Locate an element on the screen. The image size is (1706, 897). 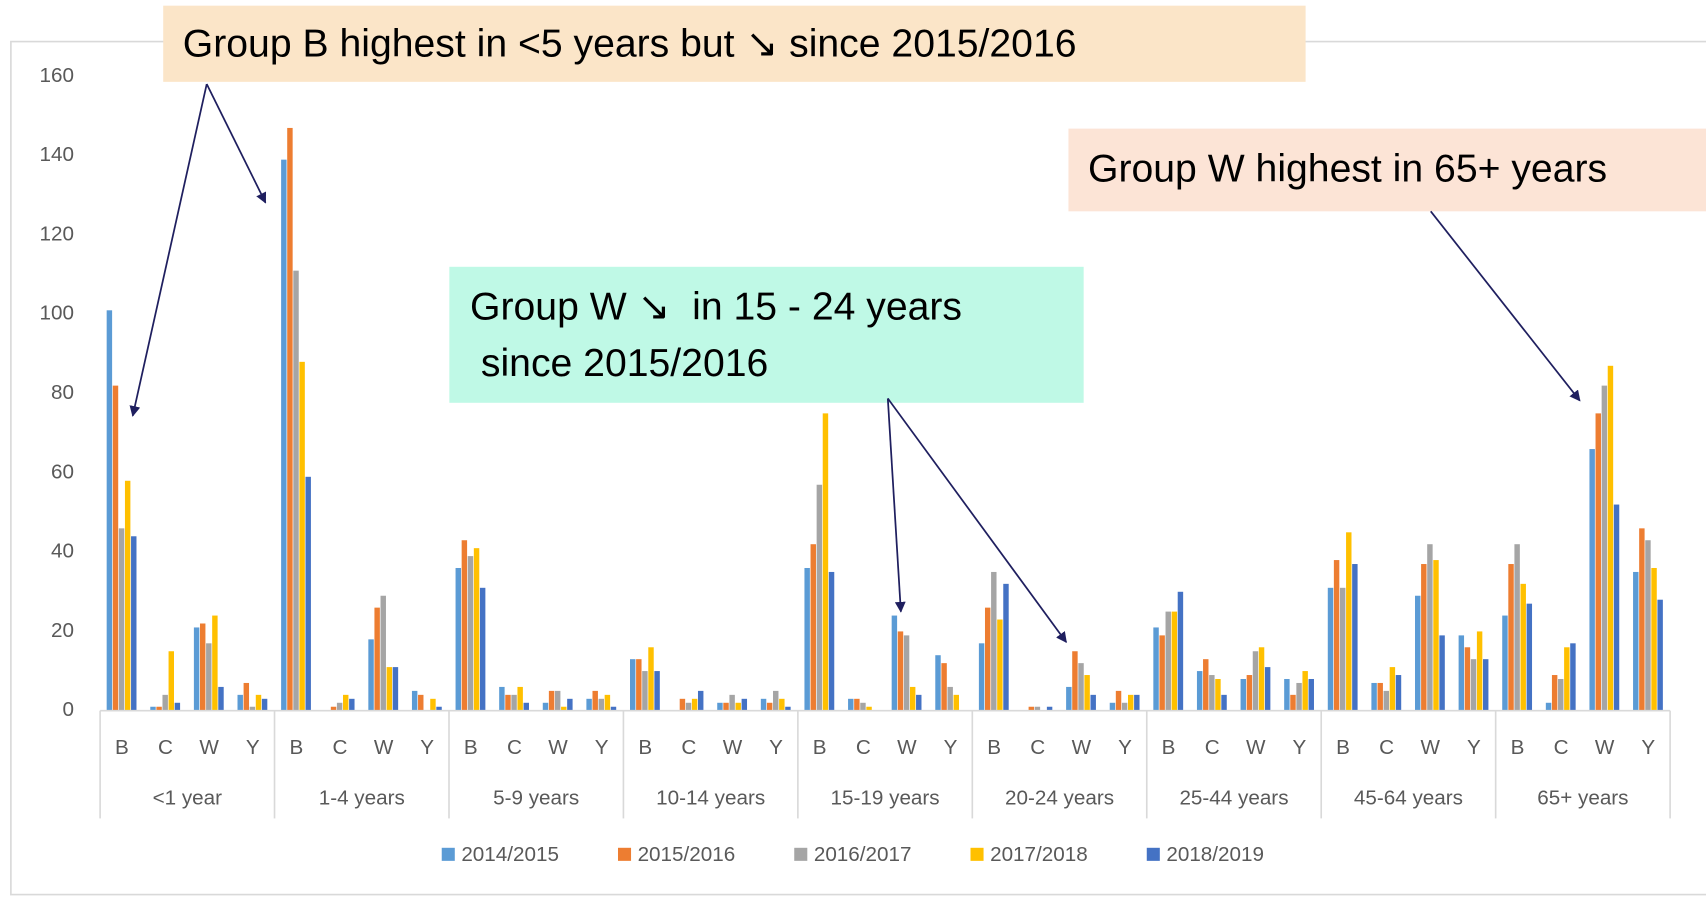
x-tick-label: C is located at coordinates (1561, 747).